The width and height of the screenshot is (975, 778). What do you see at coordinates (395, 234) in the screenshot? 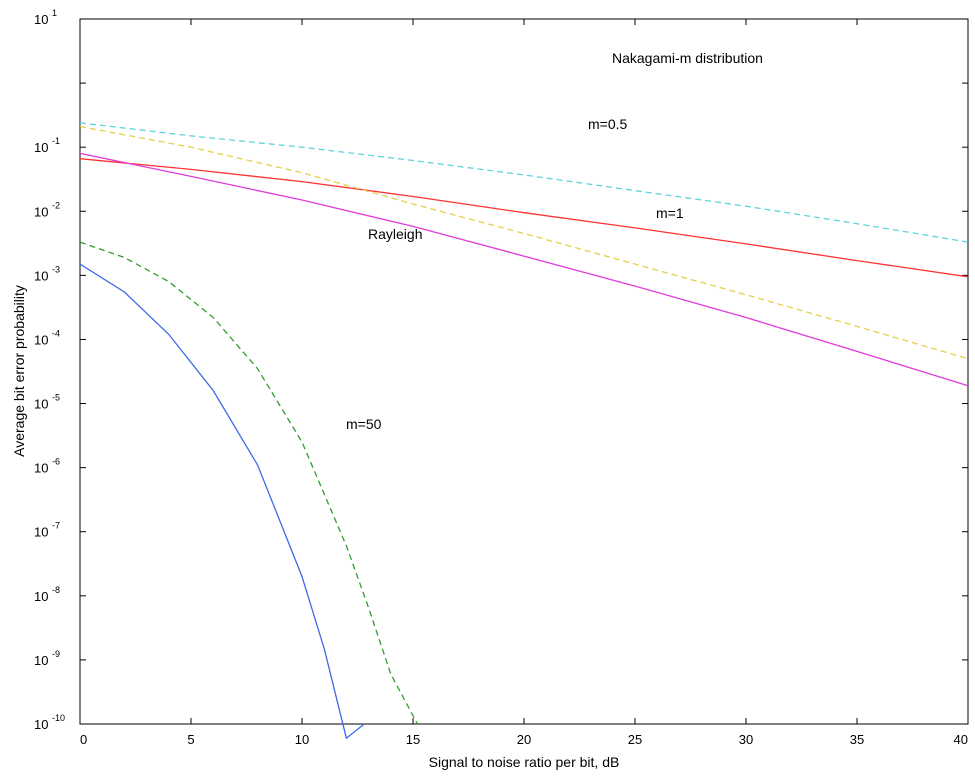
I see `annotation-rayleigh: Rayleigh` at bounding box center [395, 234].